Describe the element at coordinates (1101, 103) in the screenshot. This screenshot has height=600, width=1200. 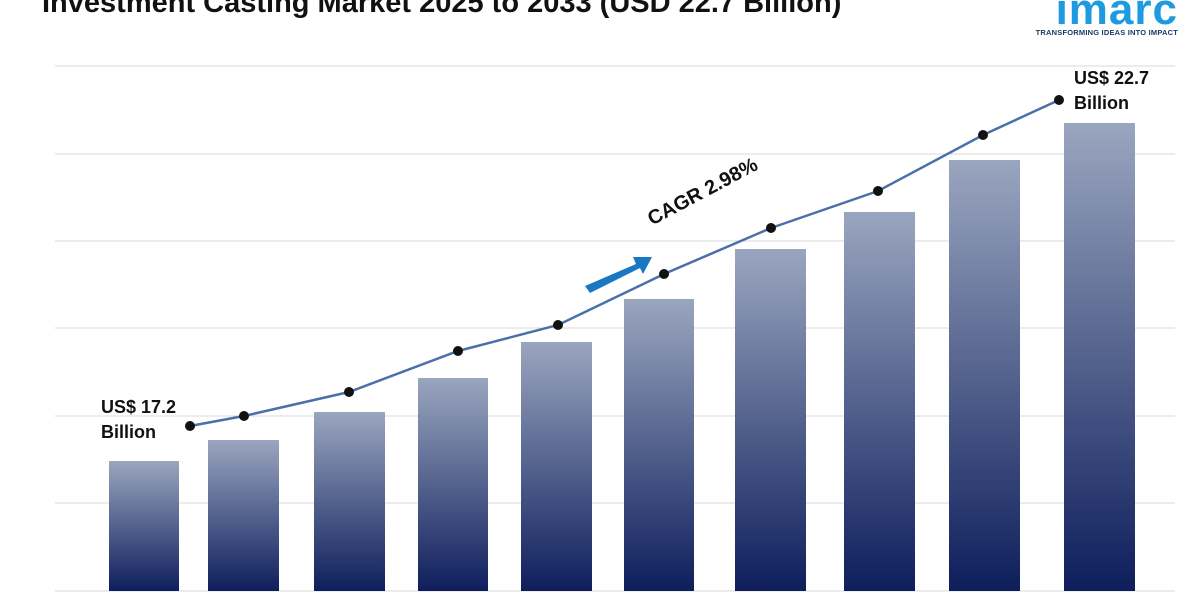
I see `end-unit: Billion` at that location.